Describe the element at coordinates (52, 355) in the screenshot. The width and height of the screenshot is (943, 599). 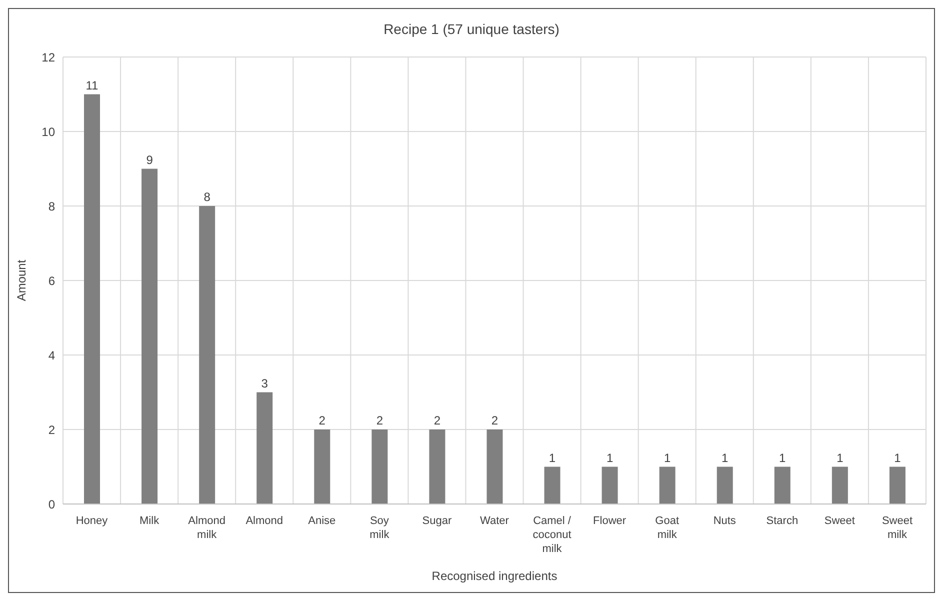
I see `y-tick-label: 4` at that location.